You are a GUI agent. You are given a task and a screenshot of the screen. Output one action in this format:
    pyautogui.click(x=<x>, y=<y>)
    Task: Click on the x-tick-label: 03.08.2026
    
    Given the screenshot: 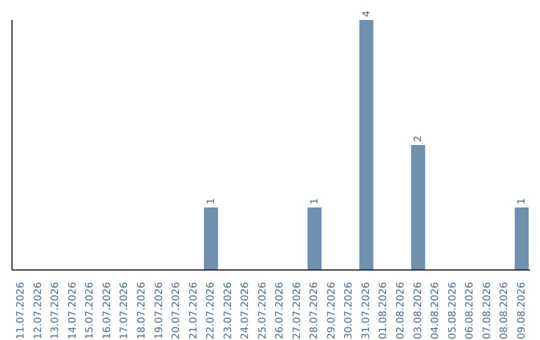 What is the action you would take?
    pyautogui.click(x=418, y=311)
    